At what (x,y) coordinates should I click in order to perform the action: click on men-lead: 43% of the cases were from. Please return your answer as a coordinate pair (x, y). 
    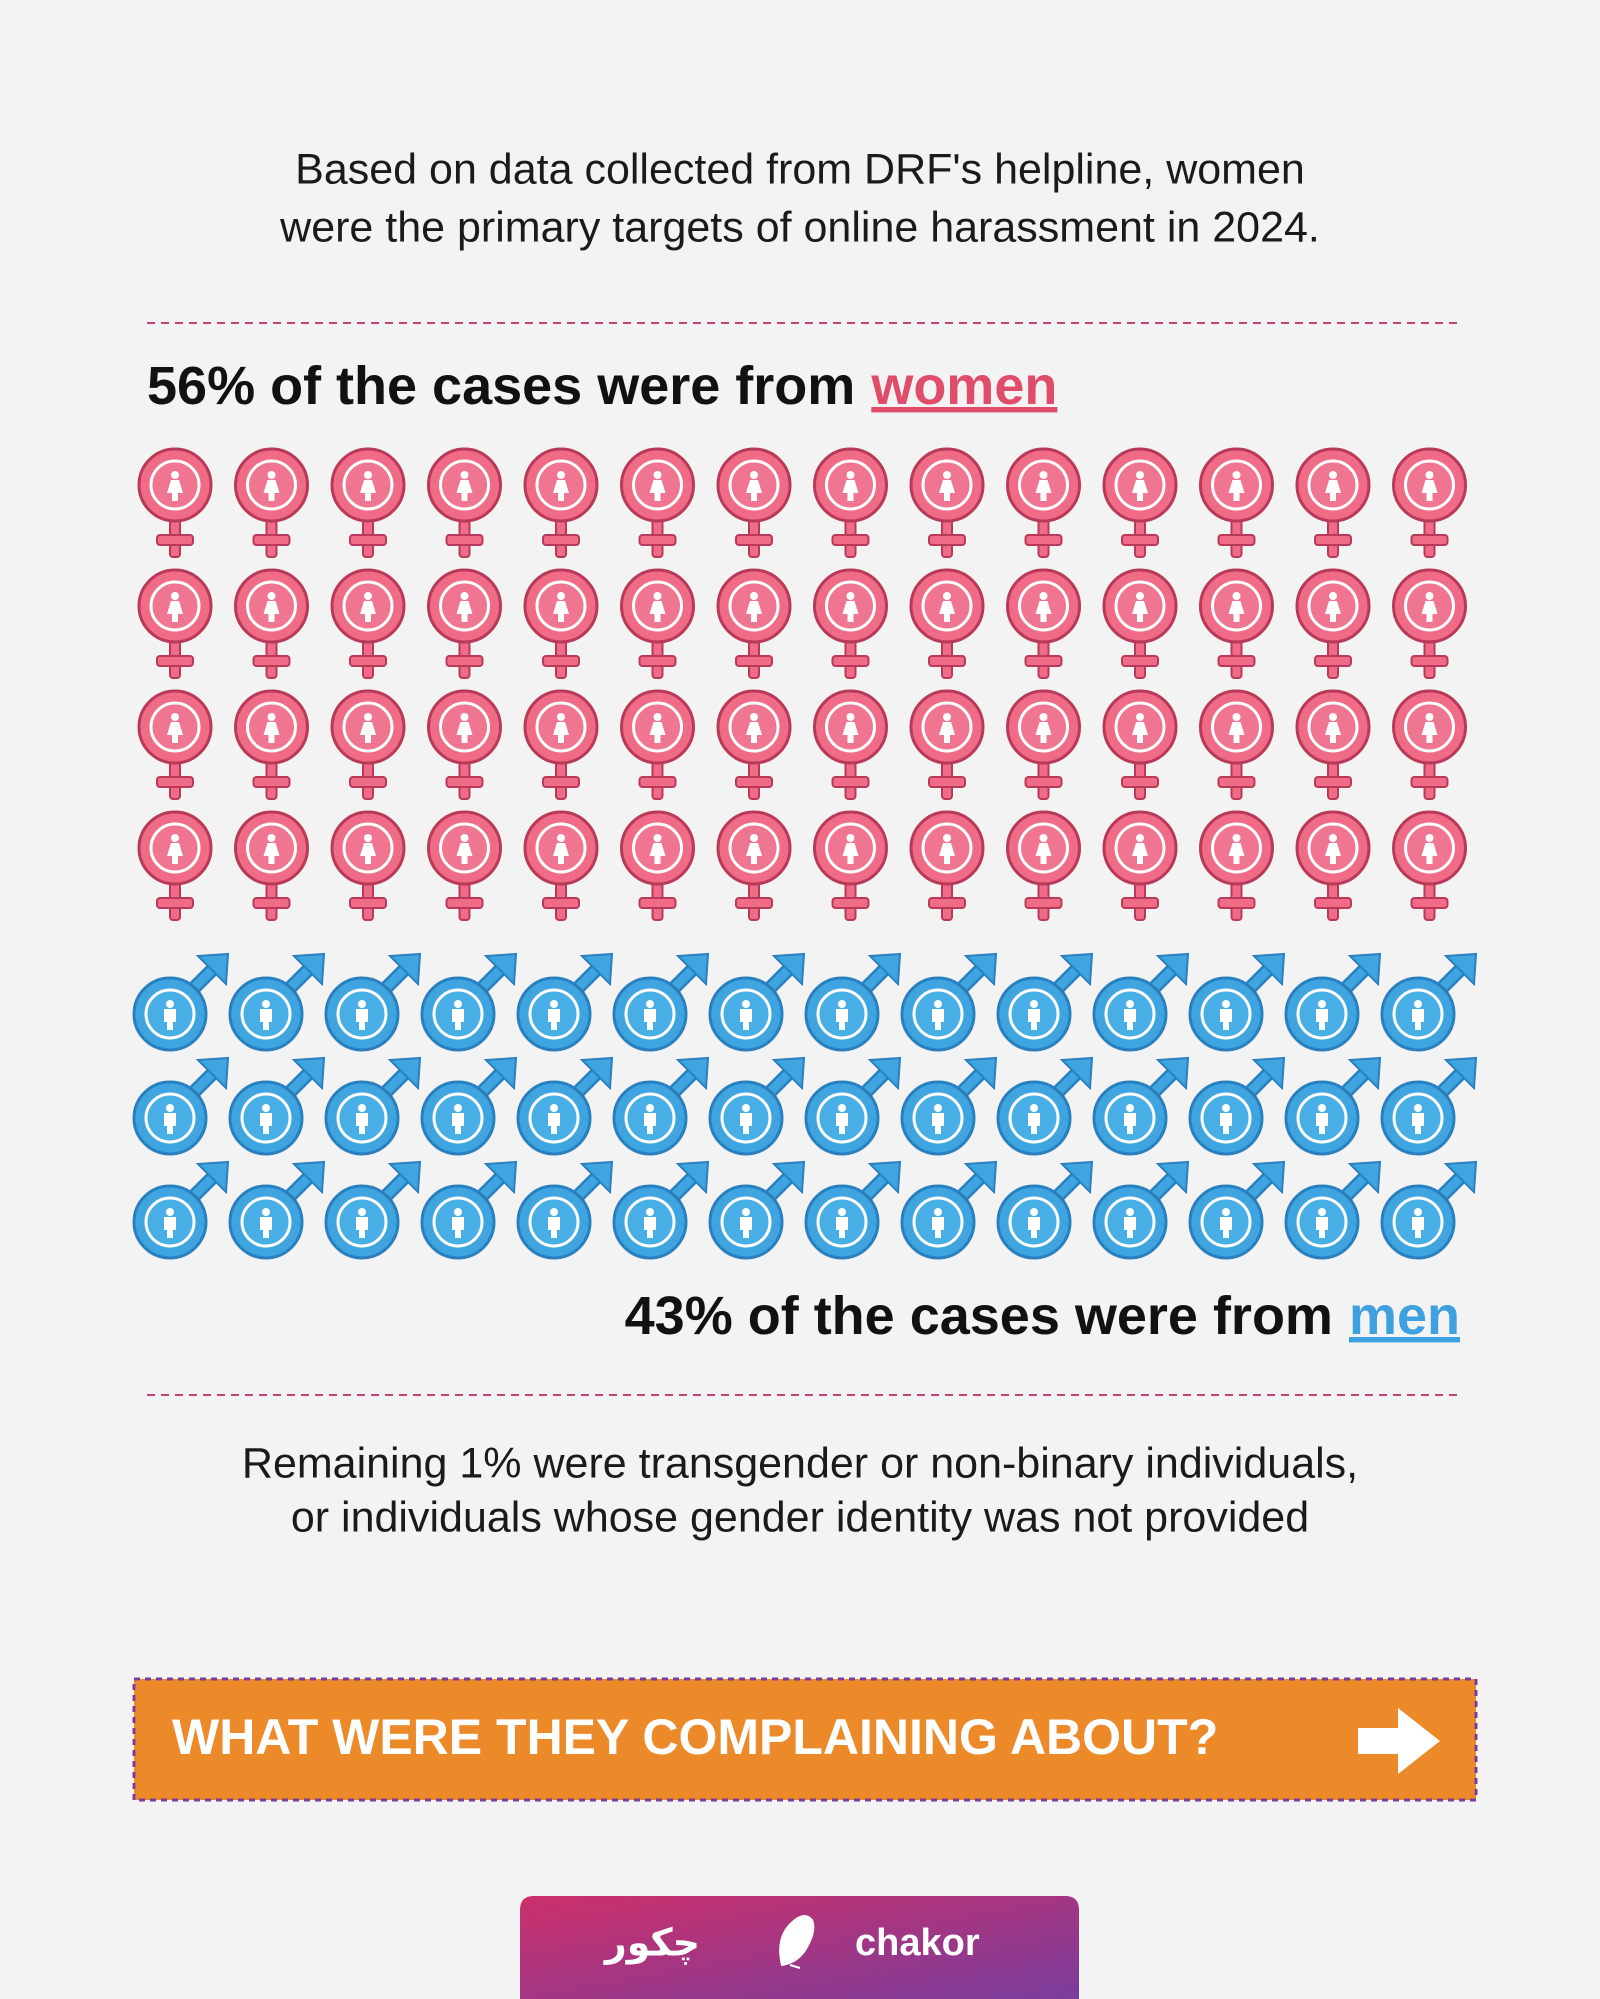
    Looking at the image, I should click on (979, 1316).